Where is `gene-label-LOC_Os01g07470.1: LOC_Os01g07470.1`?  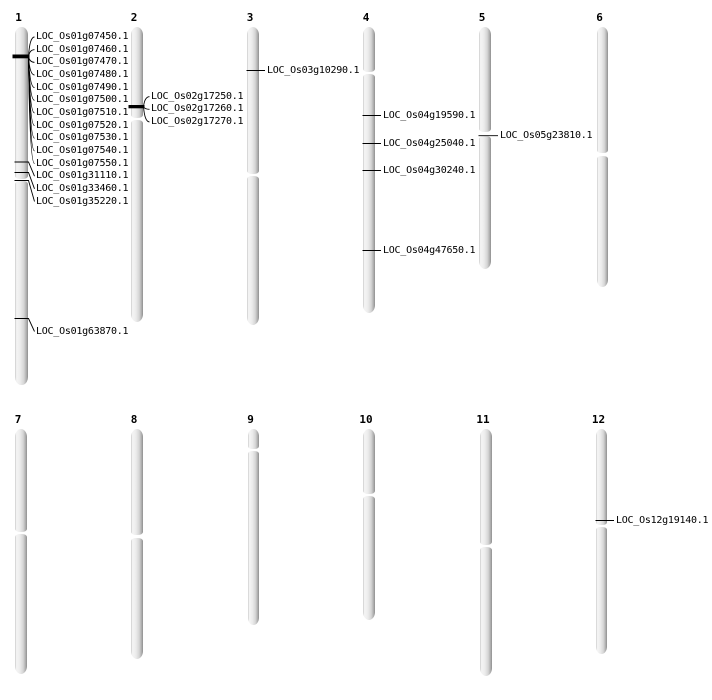 gene-label-LOC_Os01g07470.1: LOC_Os01g07470.1 is located at coordinates (82, 62).